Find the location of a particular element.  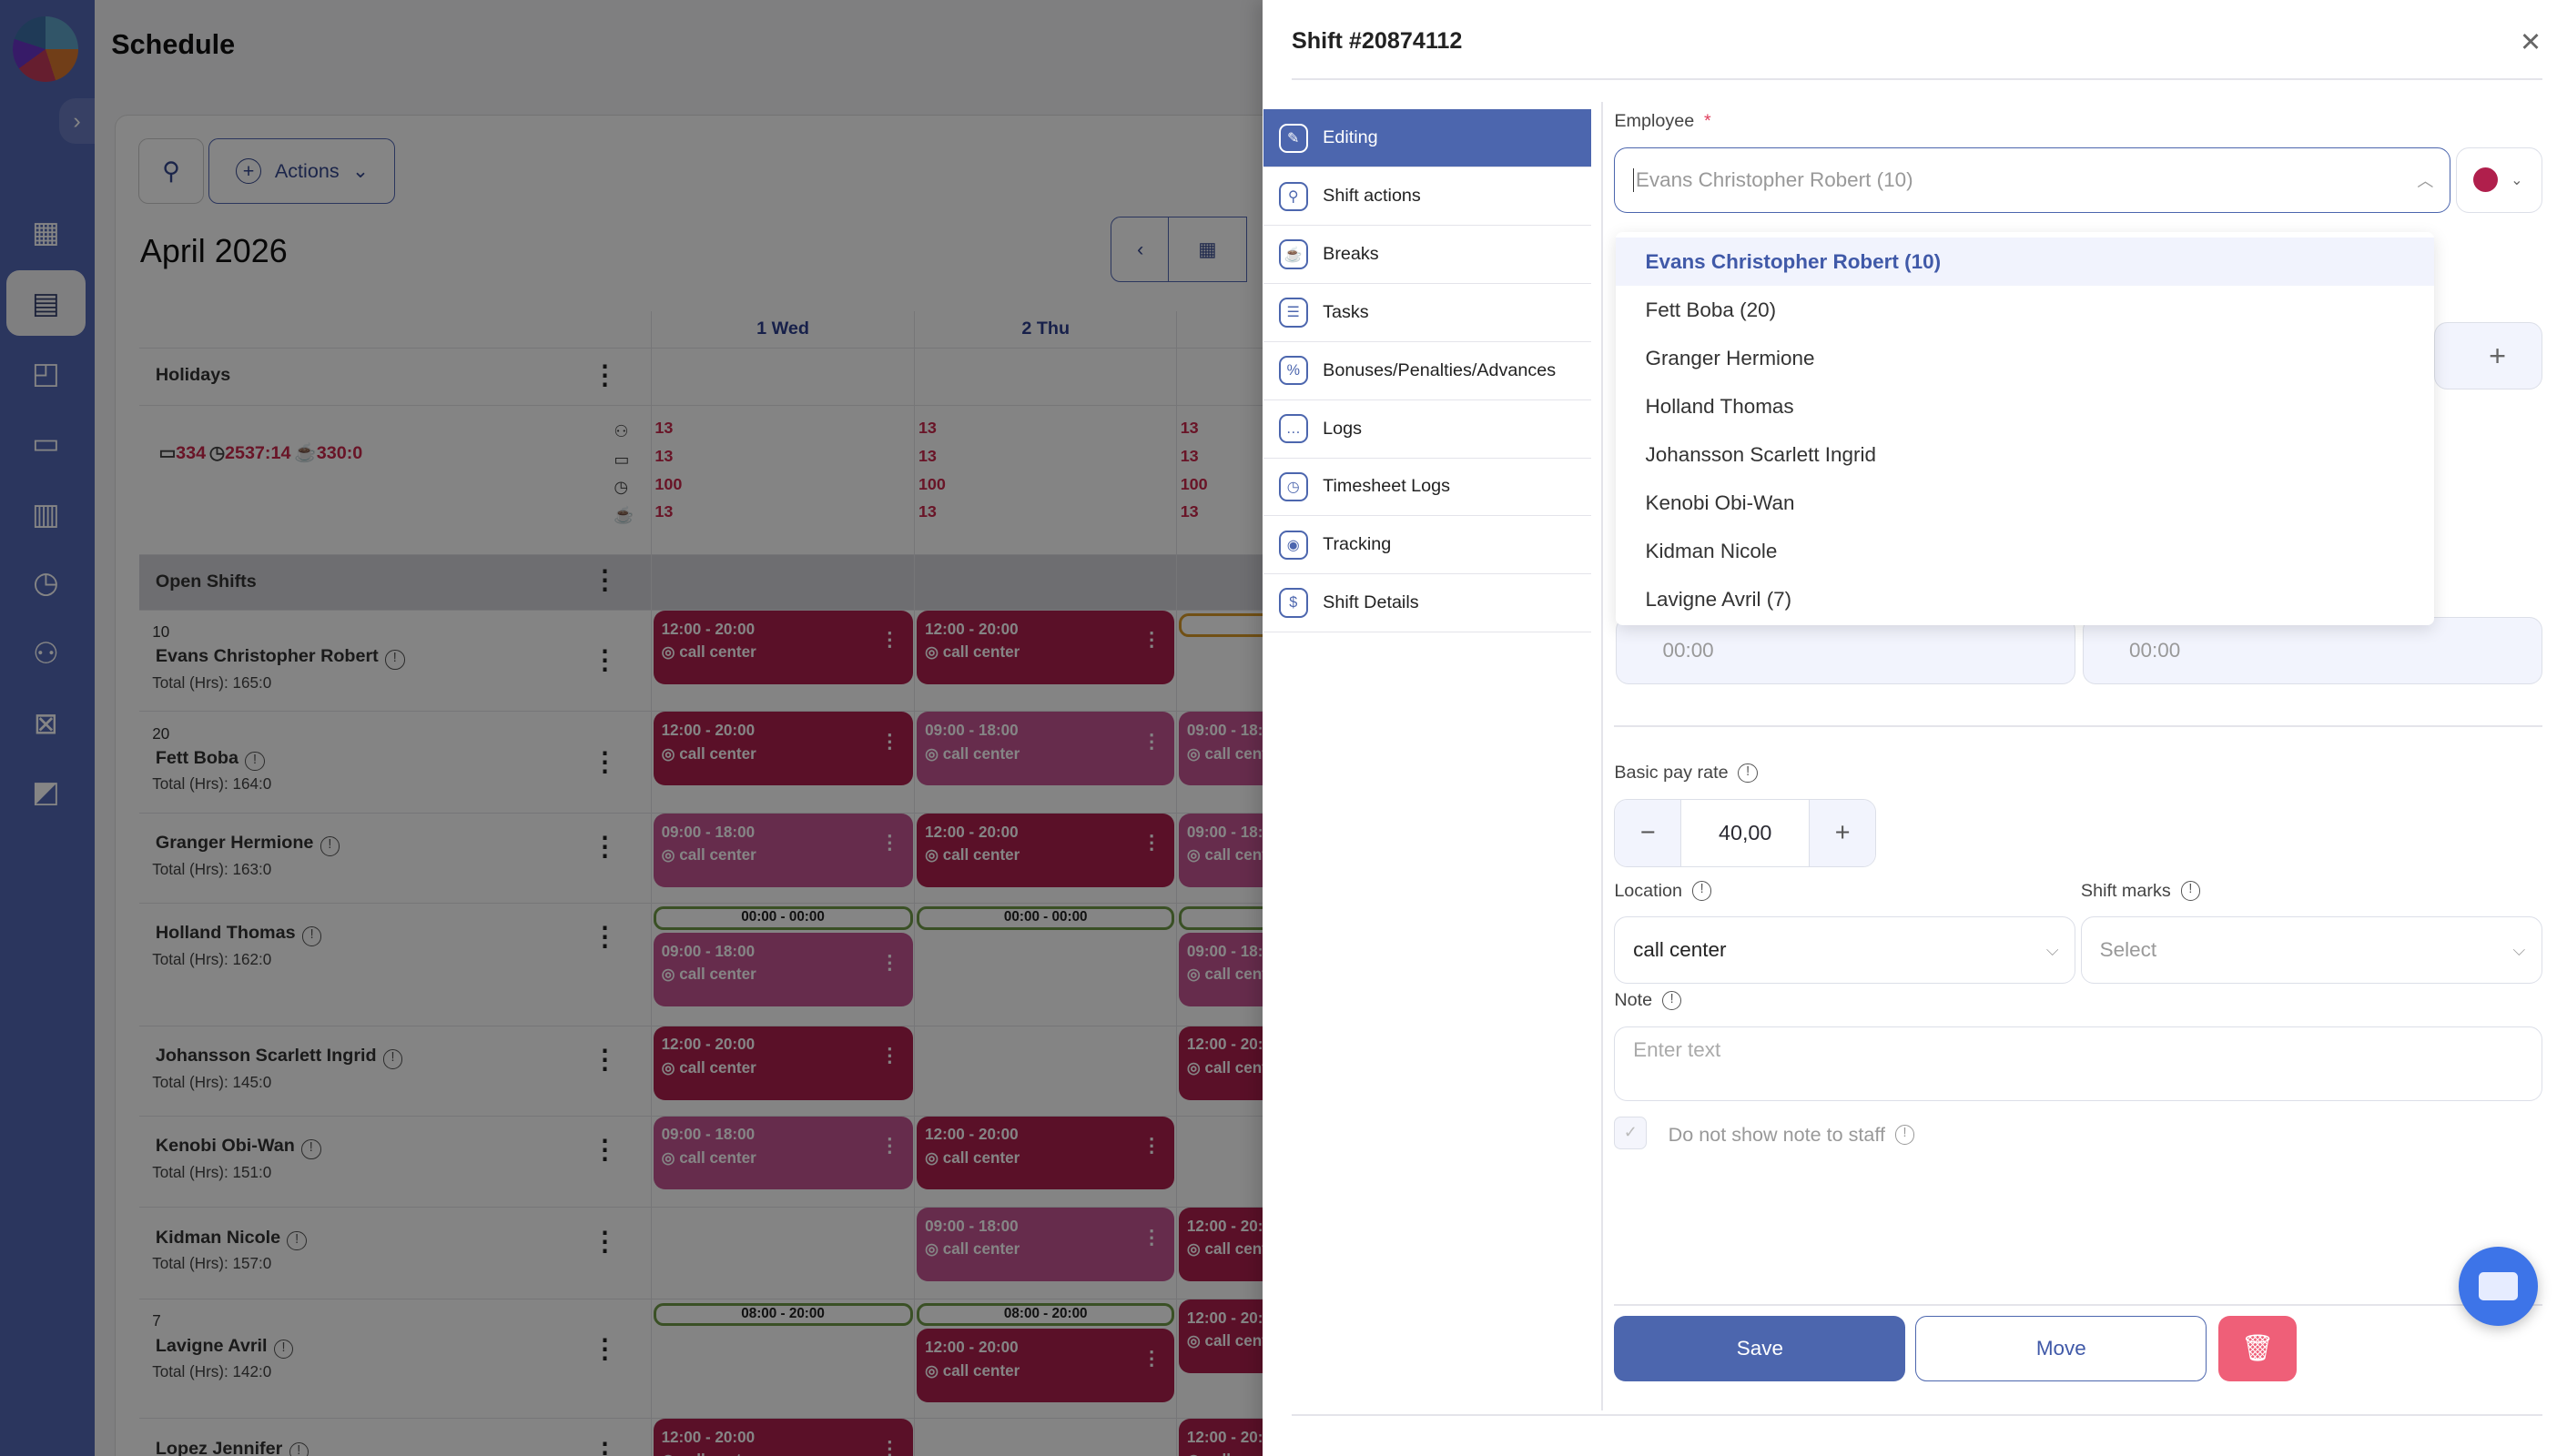

sidebar-item-briefcase: ◰ is located at coordinates (45, 373).